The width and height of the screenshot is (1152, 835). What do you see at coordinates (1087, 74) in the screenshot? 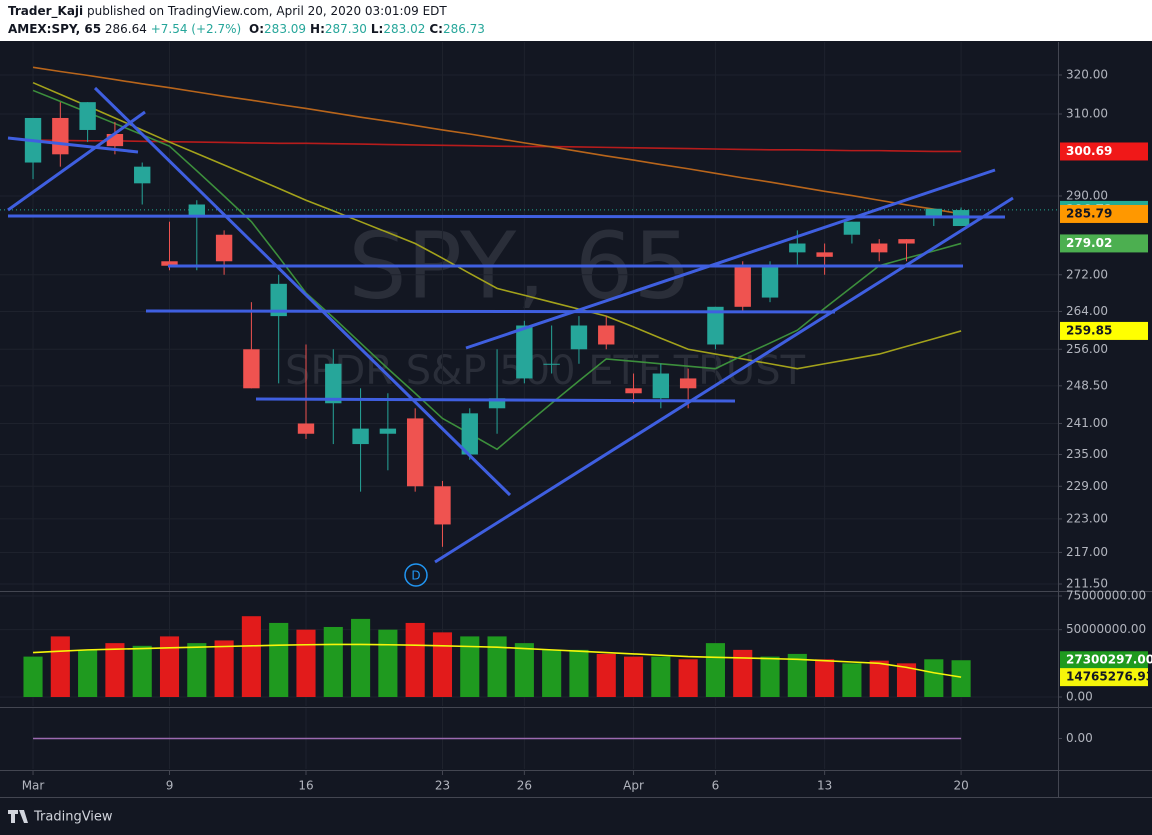
I see `y-tick-label: 320.00` at bounding box center [1087, 74].